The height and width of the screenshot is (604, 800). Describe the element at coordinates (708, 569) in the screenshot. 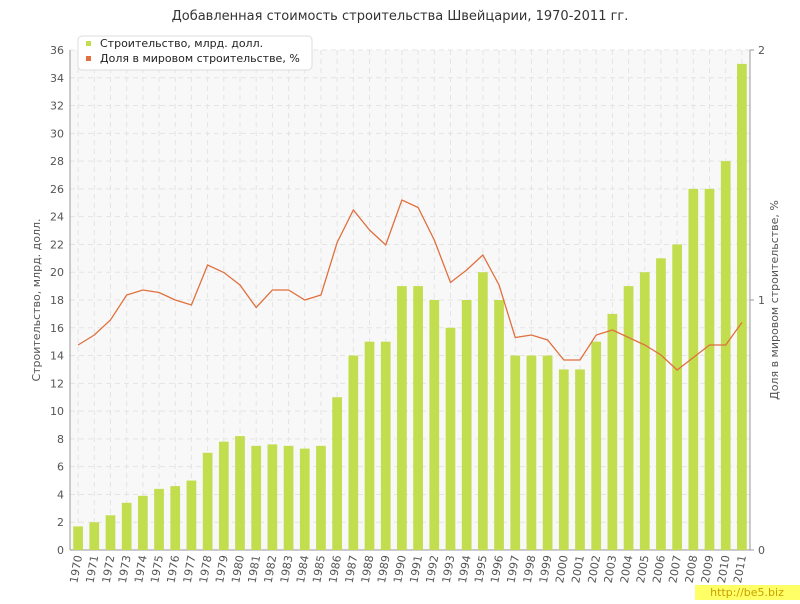

I see `x-tick-label: 2009` at that location.